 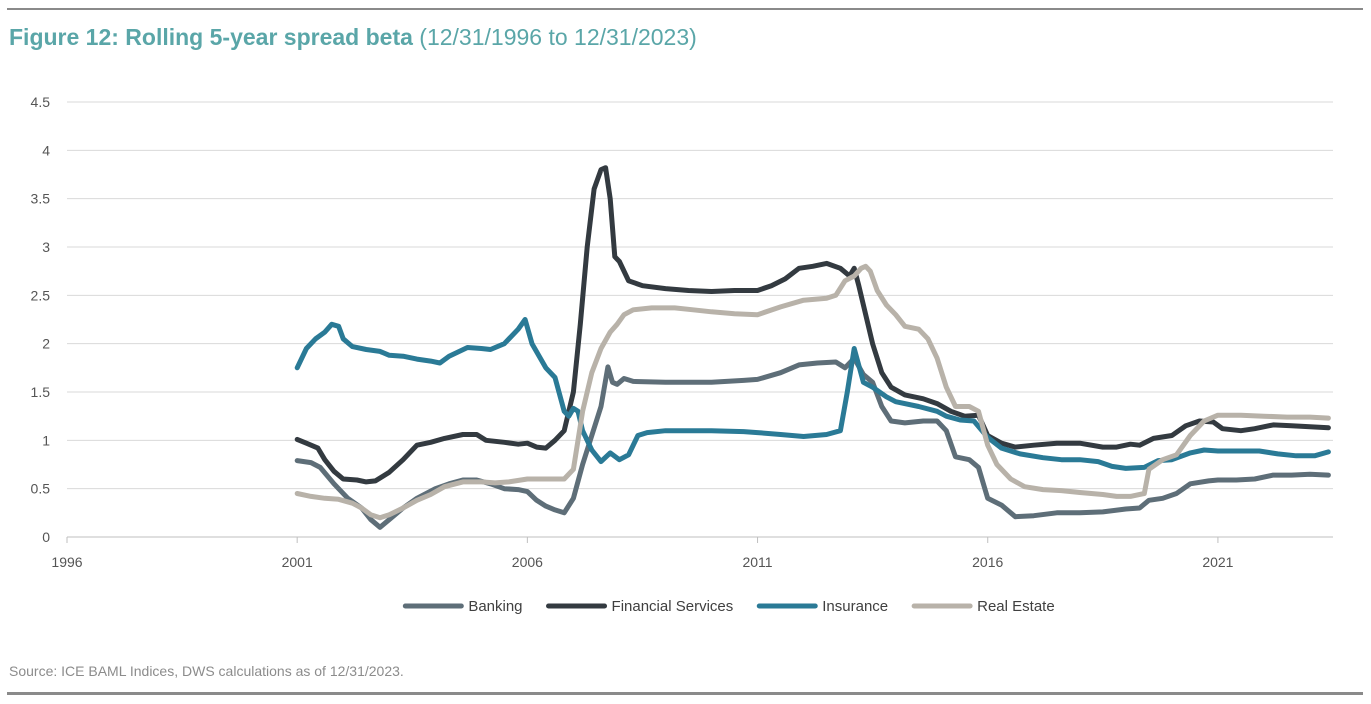 I want to click on y-tick-label: 1, so click(x=46, y=440).